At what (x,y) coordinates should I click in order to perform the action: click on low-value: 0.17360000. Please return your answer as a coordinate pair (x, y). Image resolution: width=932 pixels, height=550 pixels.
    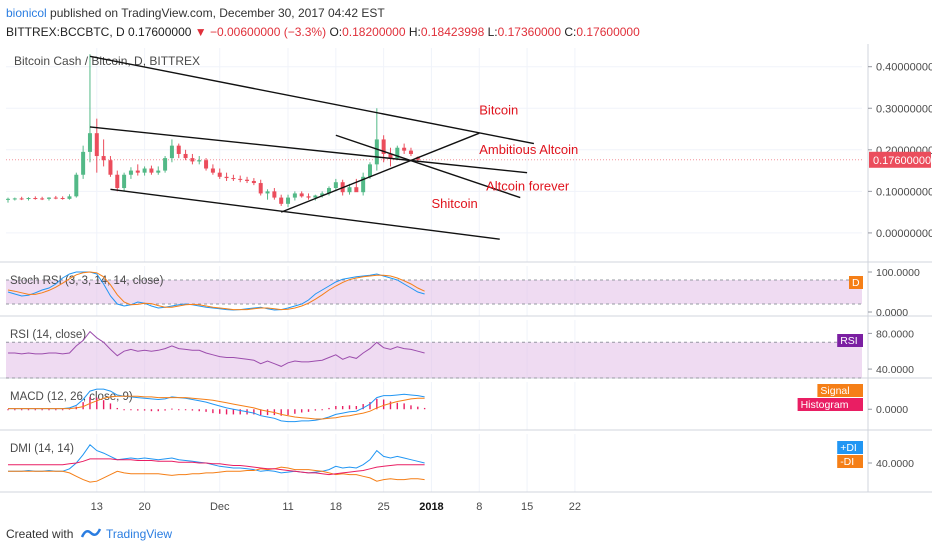
    Looking at the image, I should click on (529, 32).